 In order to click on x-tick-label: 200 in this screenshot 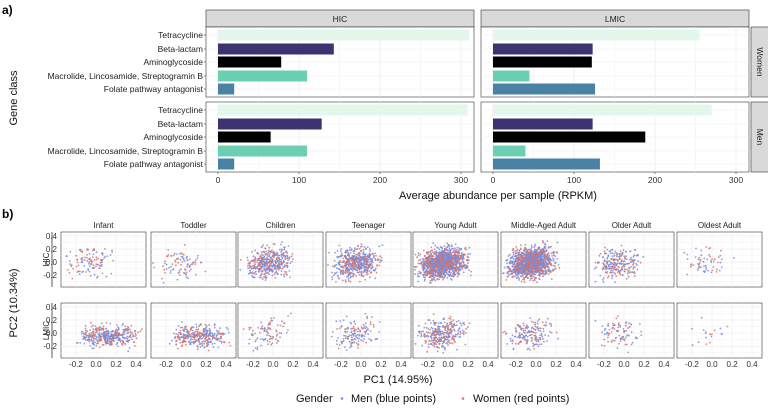, I will do `click(380, 180)`.